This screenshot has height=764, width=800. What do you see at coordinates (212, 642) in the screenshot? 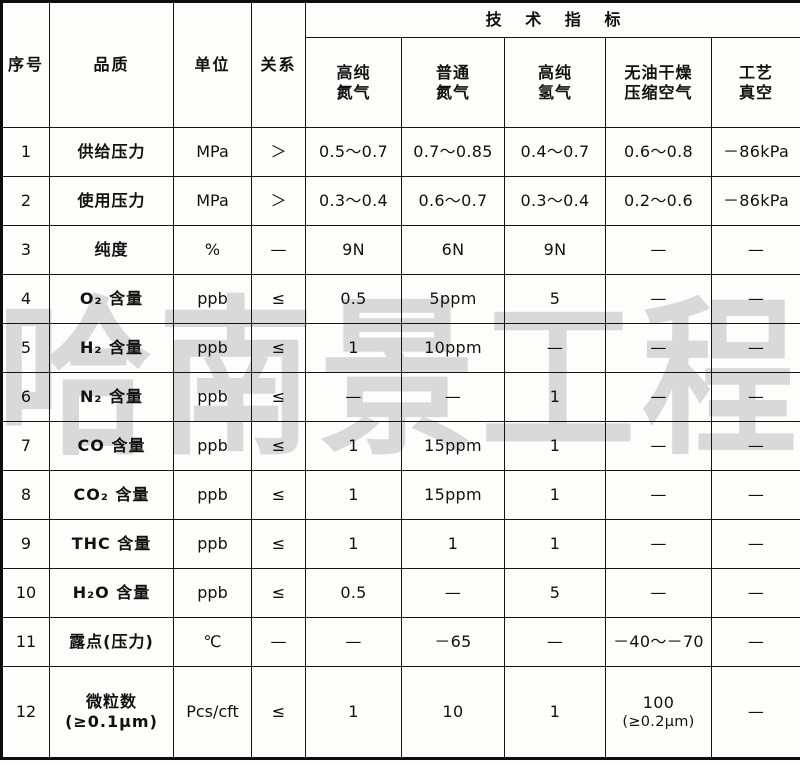
I see `cell-unit: ℃` at bounding box center [212, 642].